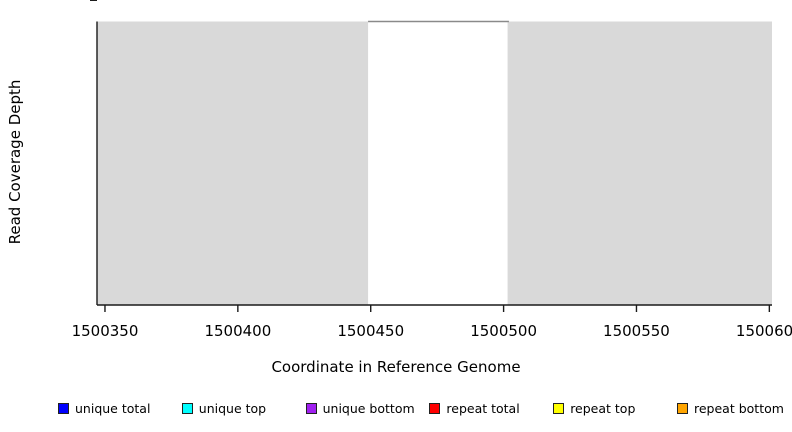  I want to click on legend-item-unique-top: unique top, so click(224, 408).